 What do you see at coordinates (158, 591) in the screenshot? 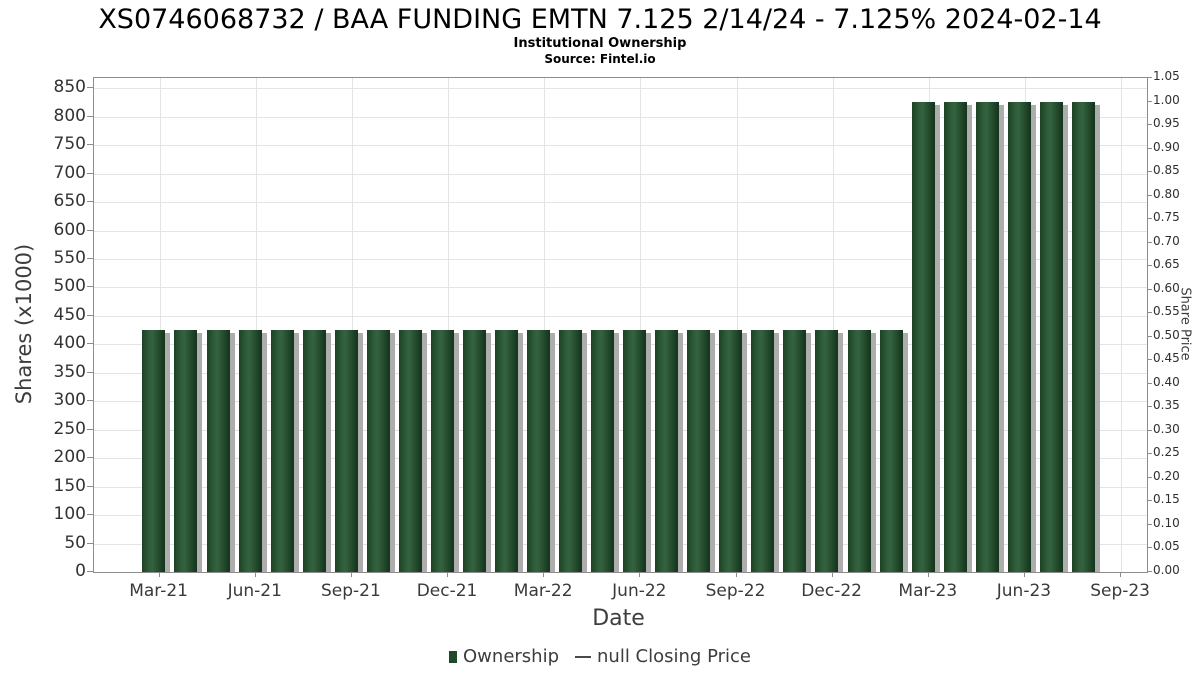
I see `x-axis-tick-label: Mar-21` at bounding box center [158, 591].